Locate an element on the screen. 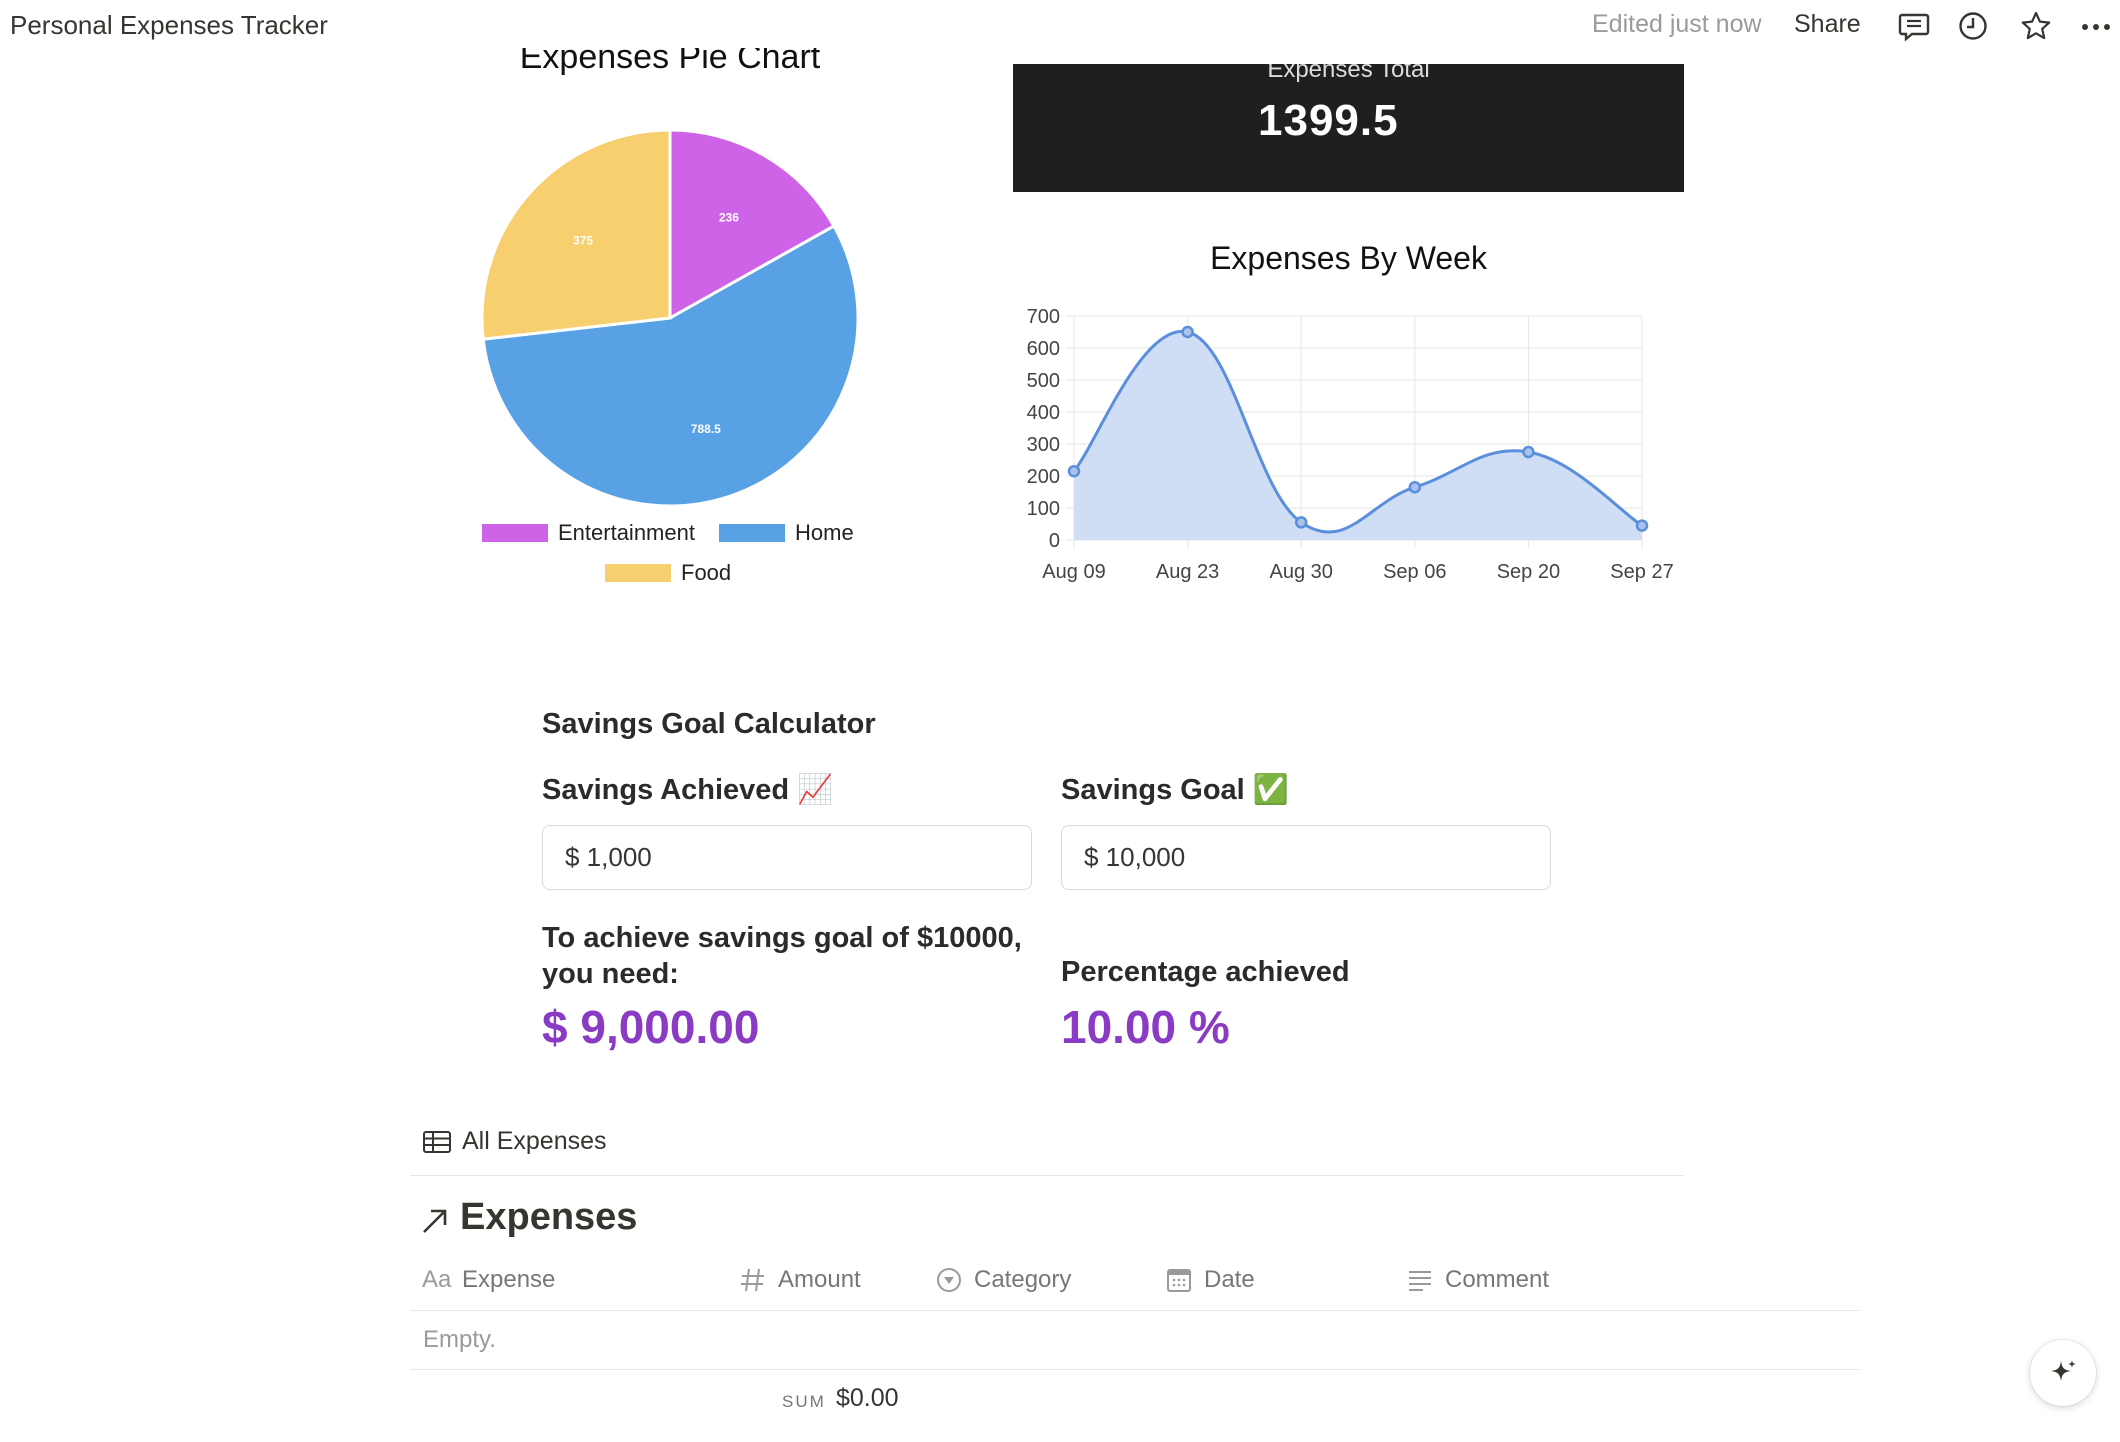 The image size is (2120, 1442). savings-calculator-heading: Savings Goal Calculator is located at coordinates (709, 724).